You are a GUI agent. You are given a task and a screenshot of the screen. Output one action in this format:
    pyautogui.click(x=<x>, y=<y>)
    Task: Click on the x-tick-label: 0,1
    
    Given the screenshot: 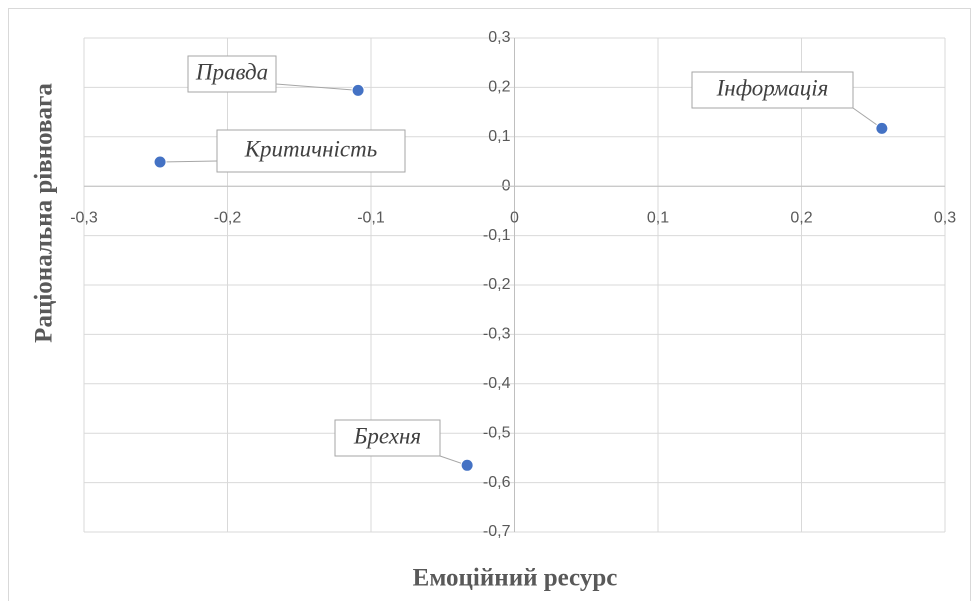 What is the action you would take?
    pyautogui.click(x=658, y=217)
    